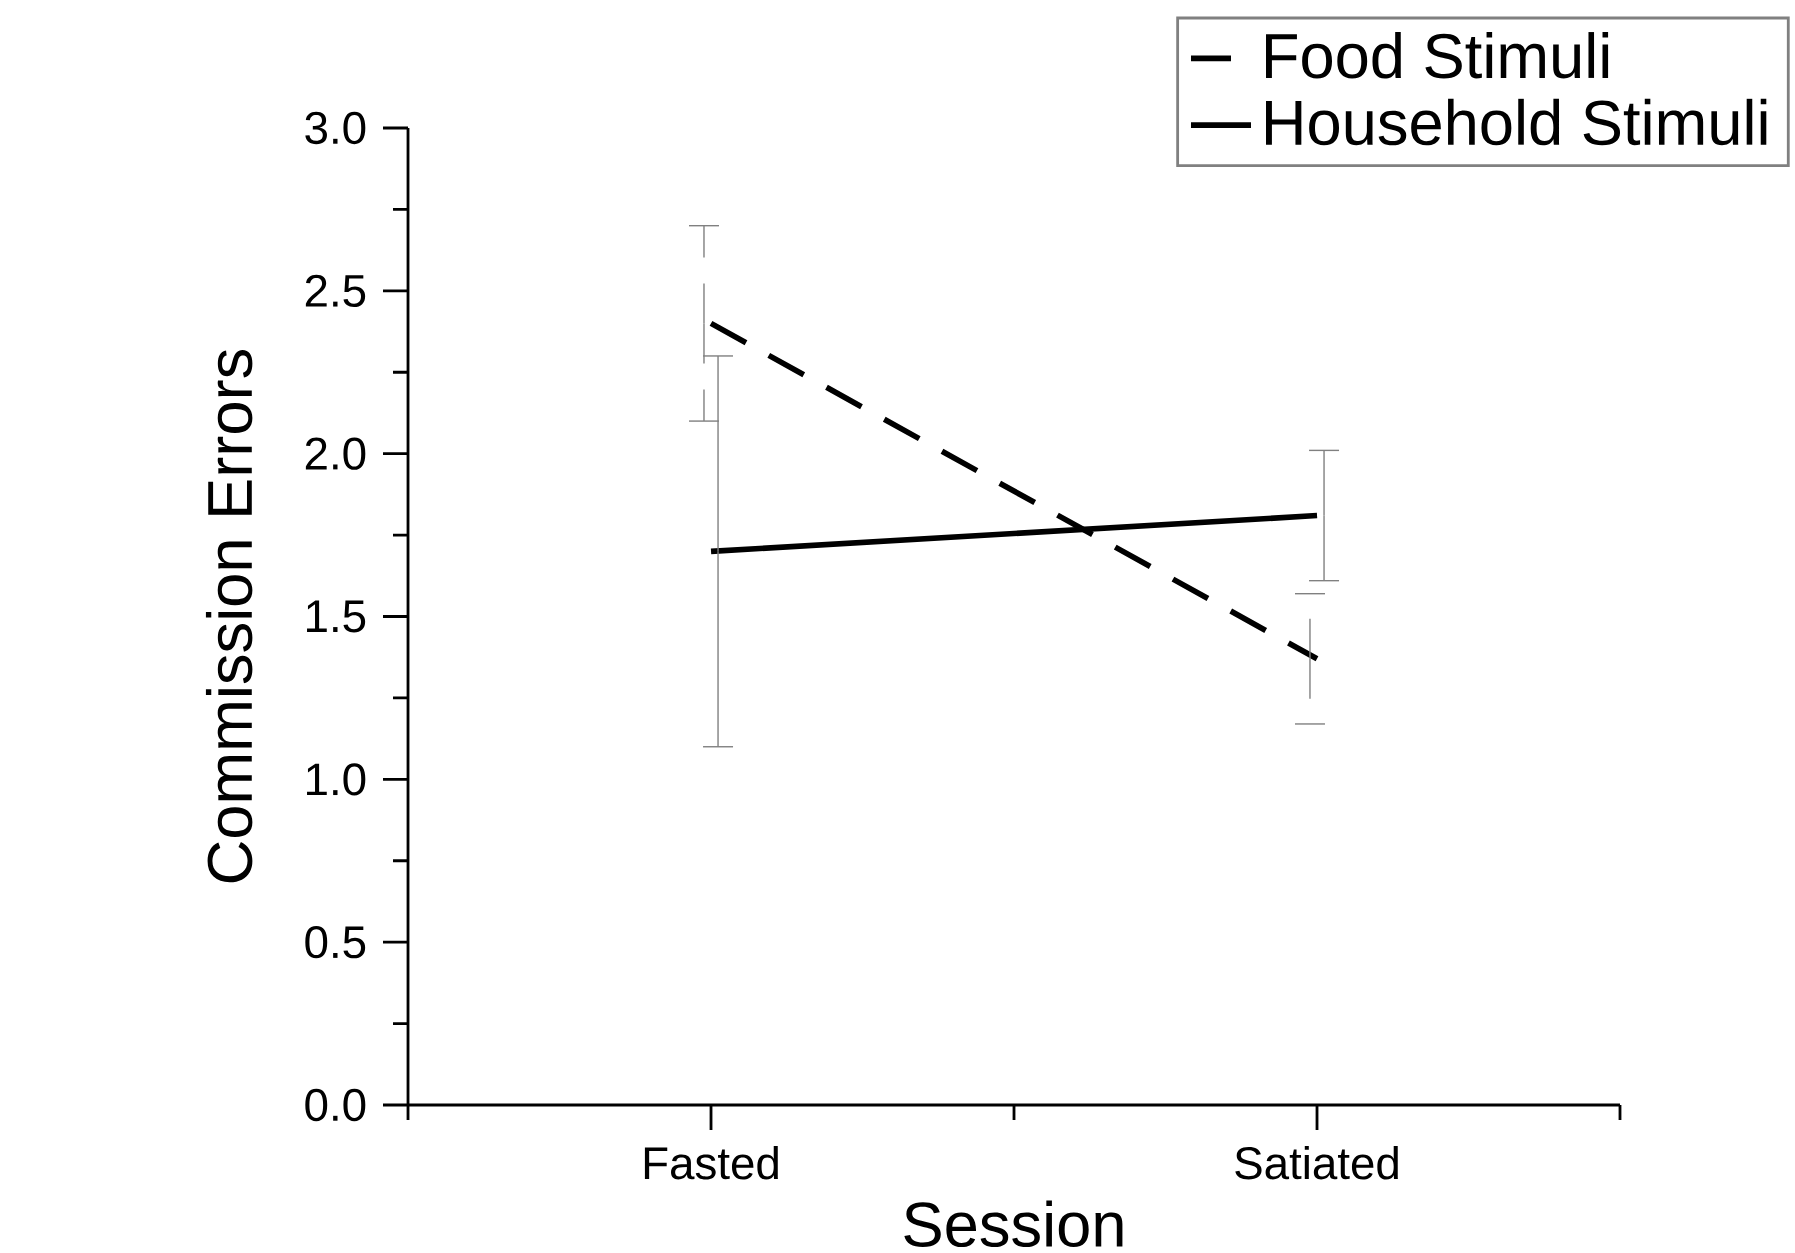 This screenshot has width=1795, height=1253. Describe the element at coordinates (335, 1105) in the screenshot. I see `y-tick-label: 0.0` at that location.